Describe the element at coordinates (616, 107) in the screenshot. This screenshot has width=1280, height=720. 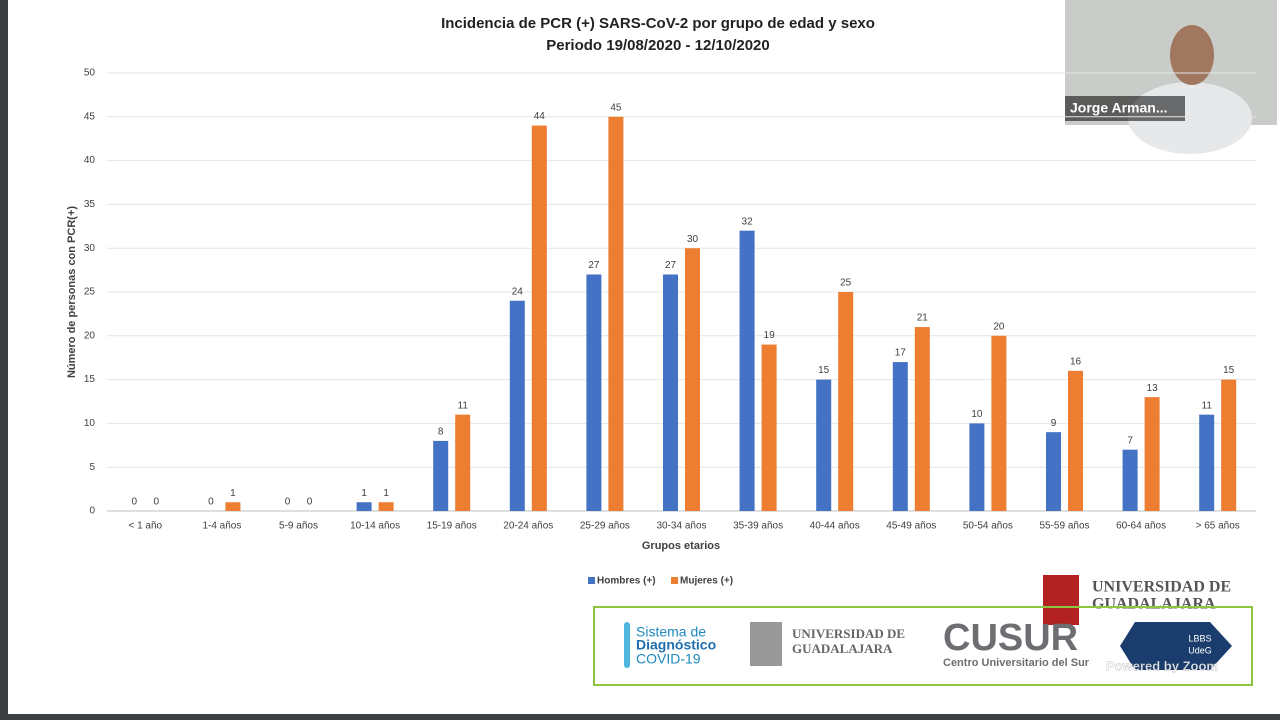
I see `data-label: 45` at that location.